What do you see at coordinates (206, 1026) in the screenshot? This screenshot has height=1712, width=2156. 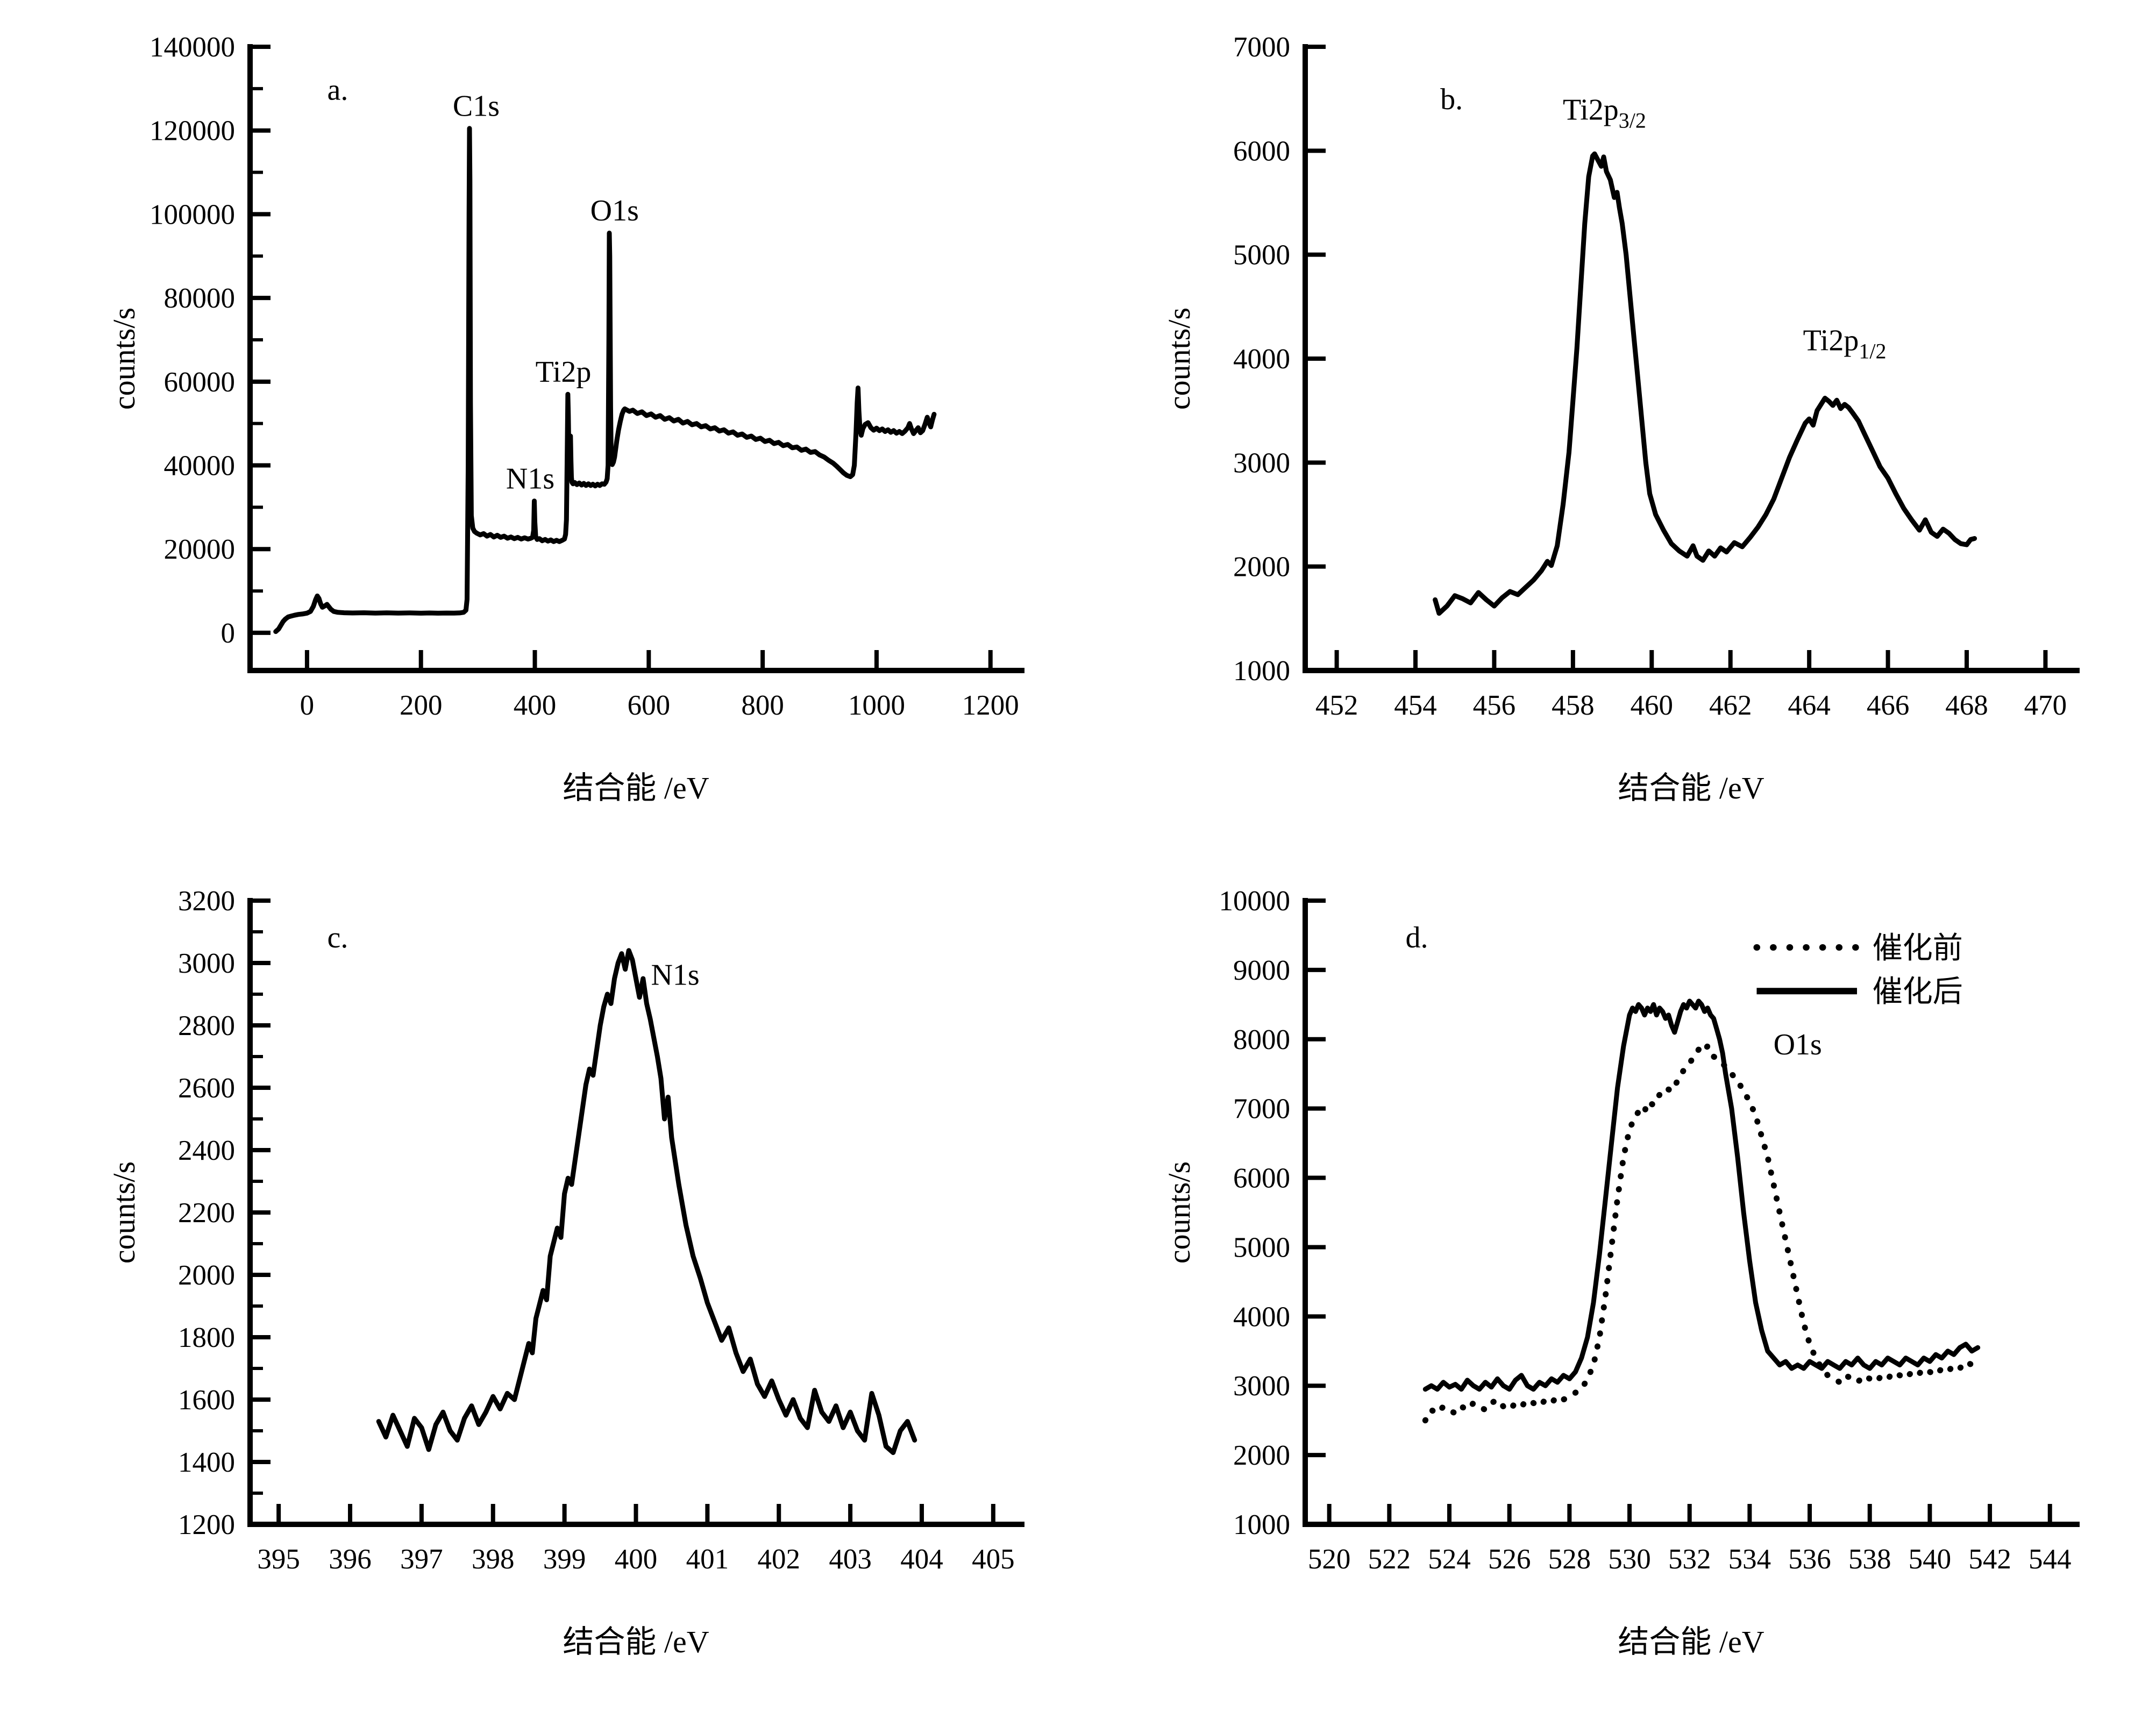 I see `y-tick-label: 2800` at bounding box center [206, 1026].